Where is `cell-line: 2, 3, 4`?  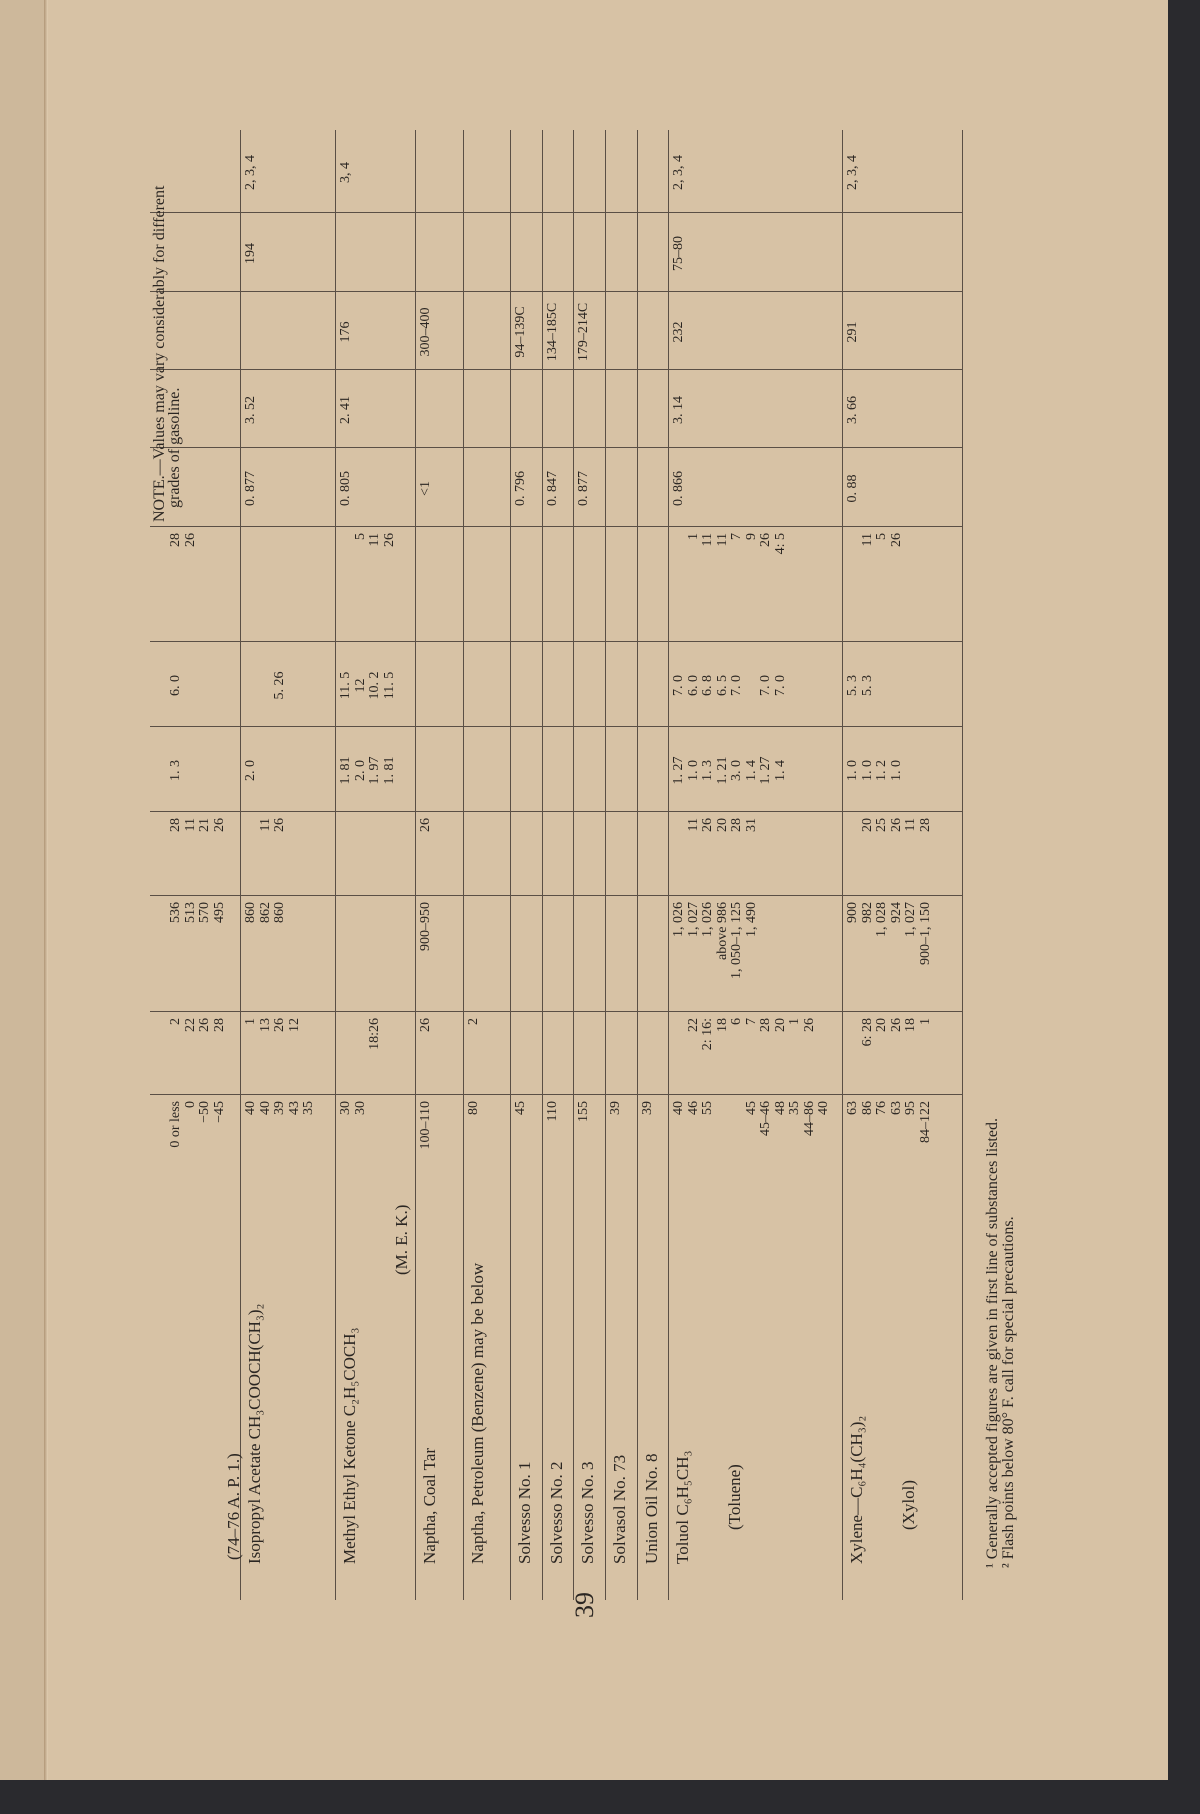 cell-line: 2, 3, 4 is located at coordinates (250, 172).